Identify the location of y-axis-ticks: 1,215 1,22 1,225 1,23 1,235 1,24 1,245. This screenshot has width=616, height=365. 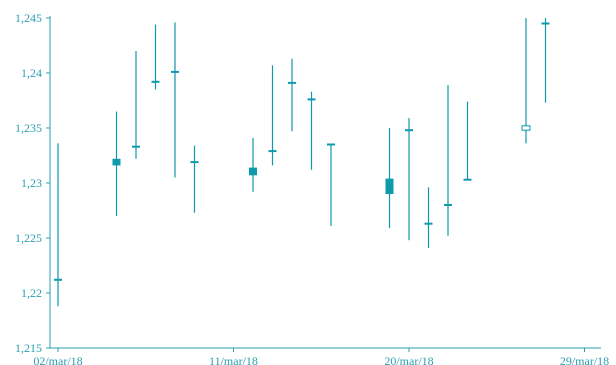
(32, 183).